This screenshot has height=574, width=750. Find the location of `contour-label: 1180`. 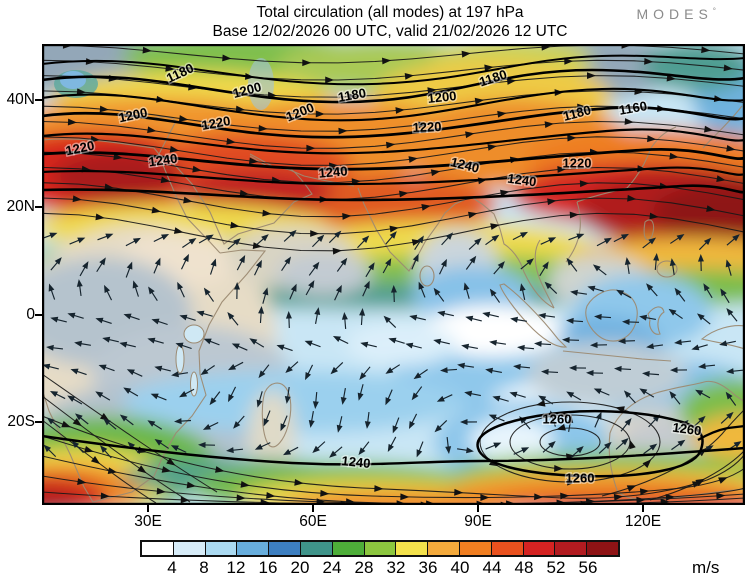

contour-label: 1180 is located at coordinates (352, 95).